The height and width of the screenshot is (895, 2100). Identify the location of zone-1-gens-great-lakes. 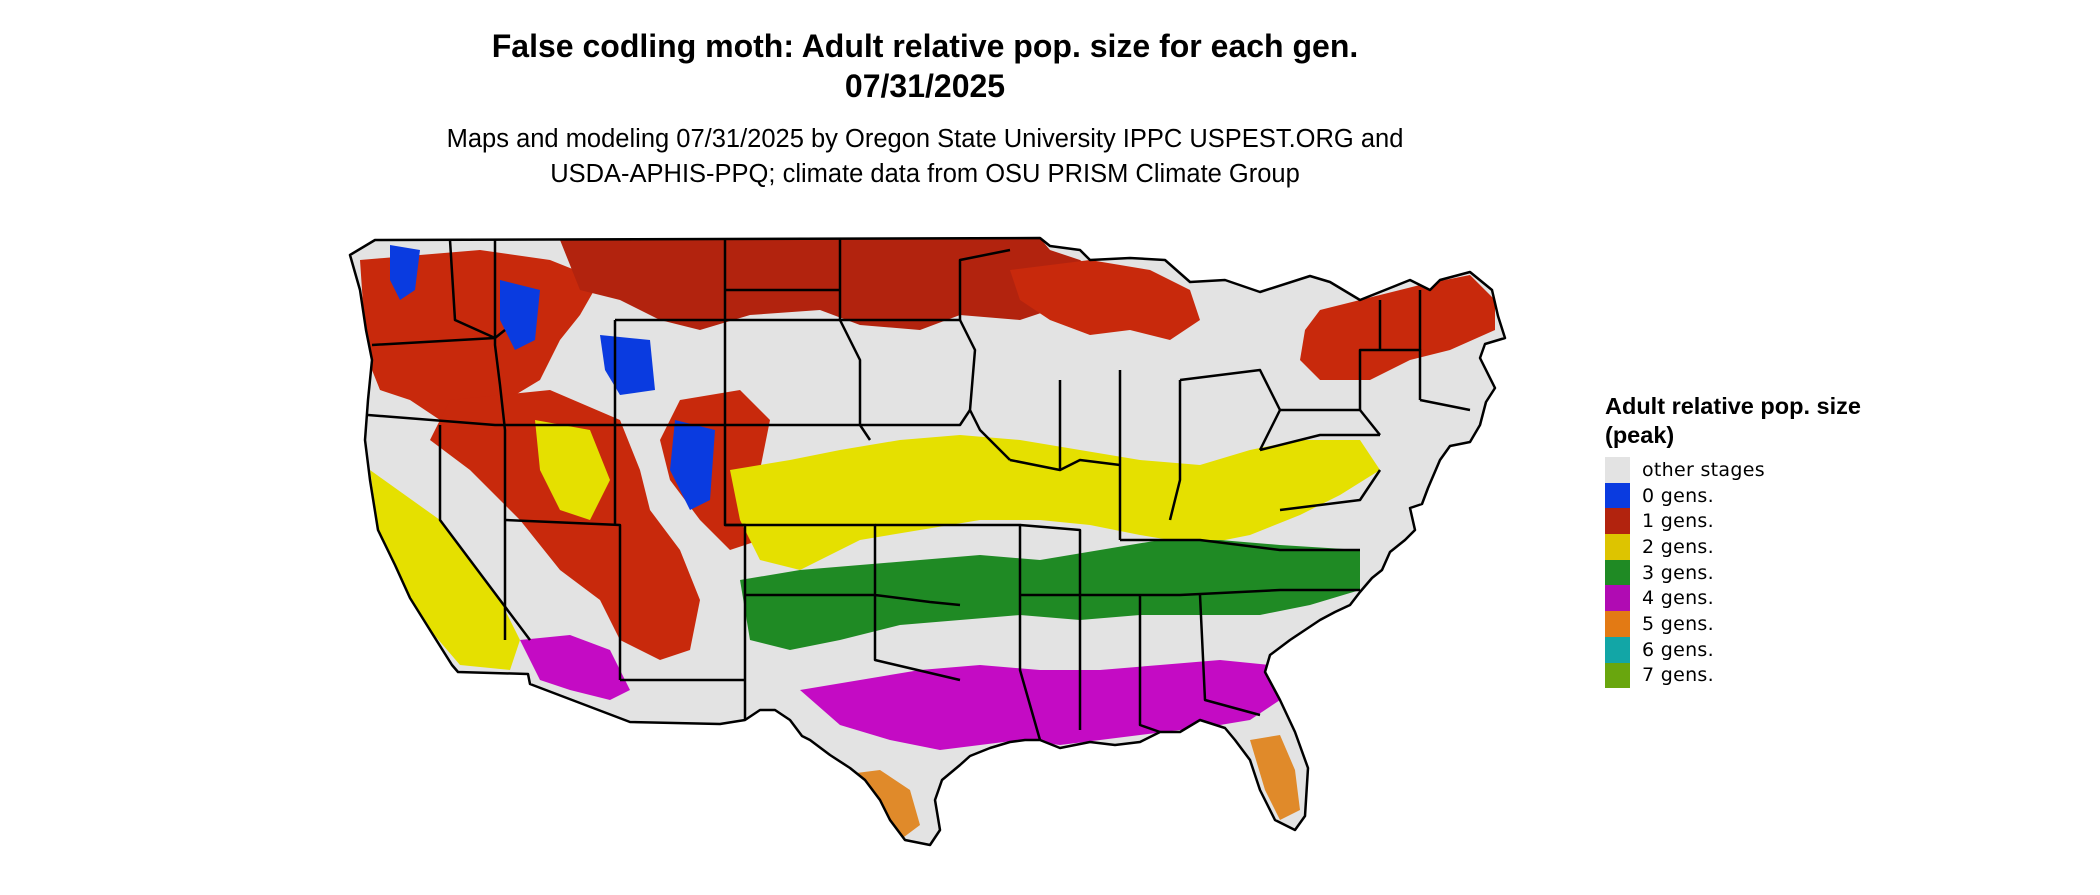
(1105, 300).